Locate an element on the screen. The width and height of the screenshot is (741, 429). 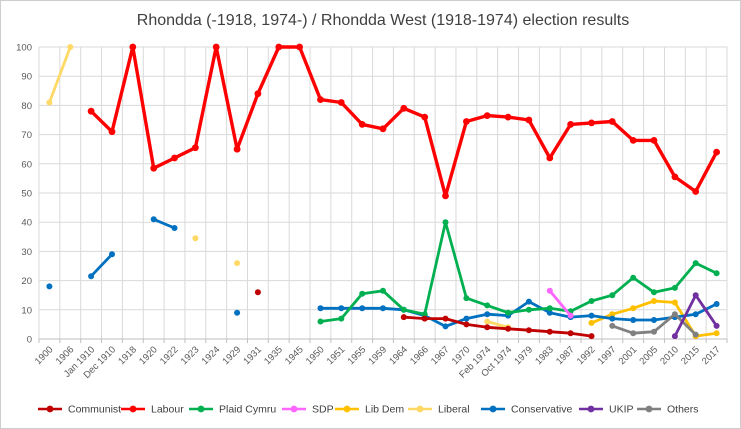
y-tick-label: 50 is located at coordinates (26, 194).